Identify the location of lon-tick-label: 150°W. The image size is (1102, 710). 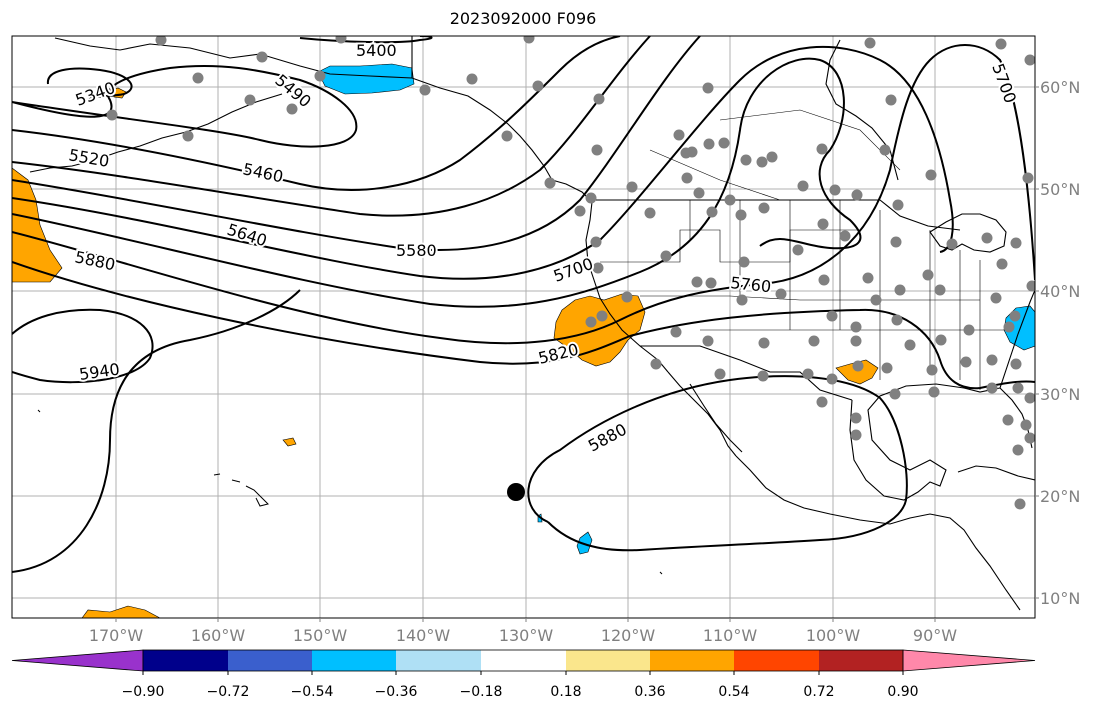
(320, 635).